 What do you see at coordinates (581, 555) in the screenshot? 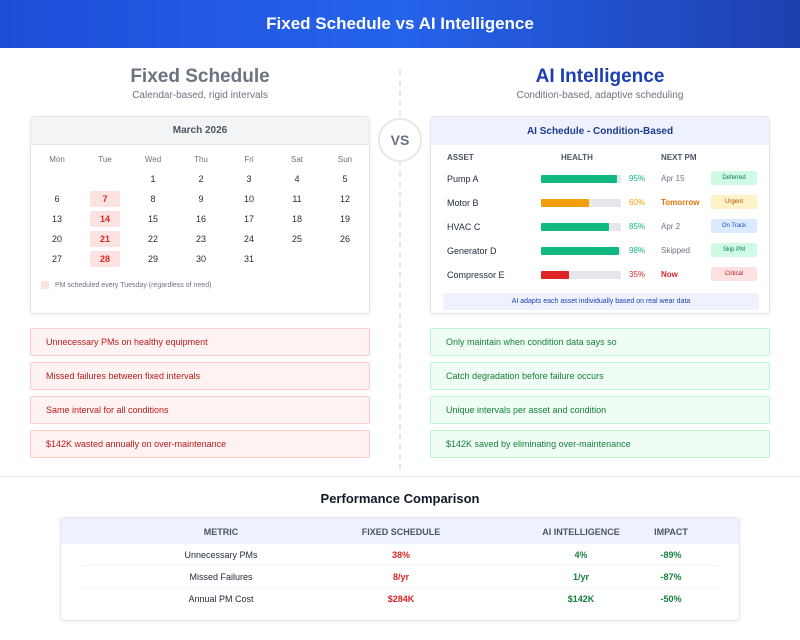
I see `ai-value: 4%` at bounding box center [581, 555].